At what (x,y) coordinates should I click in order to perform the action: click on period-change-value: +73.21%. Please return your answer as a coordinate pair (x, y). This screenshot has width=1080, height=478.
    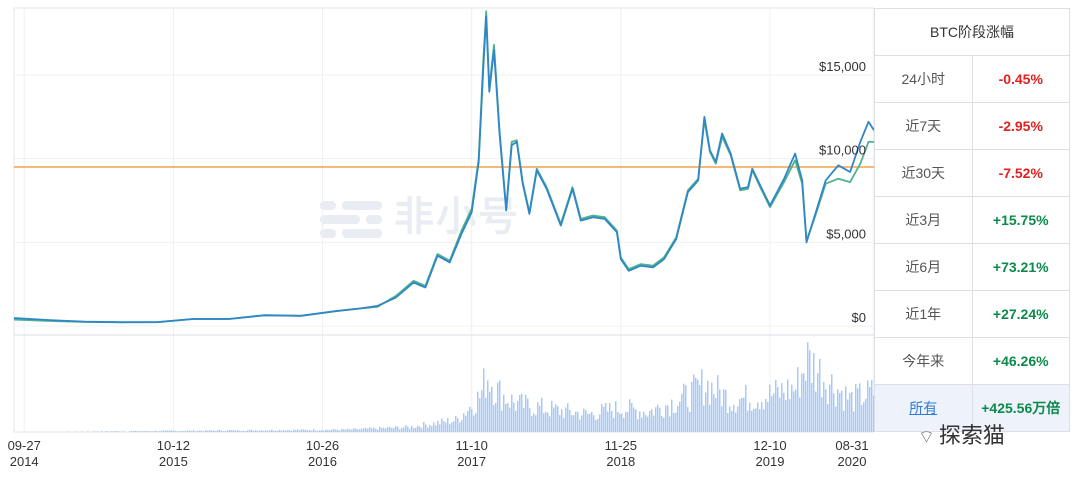
    Looking at the image, I should click on (1020, 267).